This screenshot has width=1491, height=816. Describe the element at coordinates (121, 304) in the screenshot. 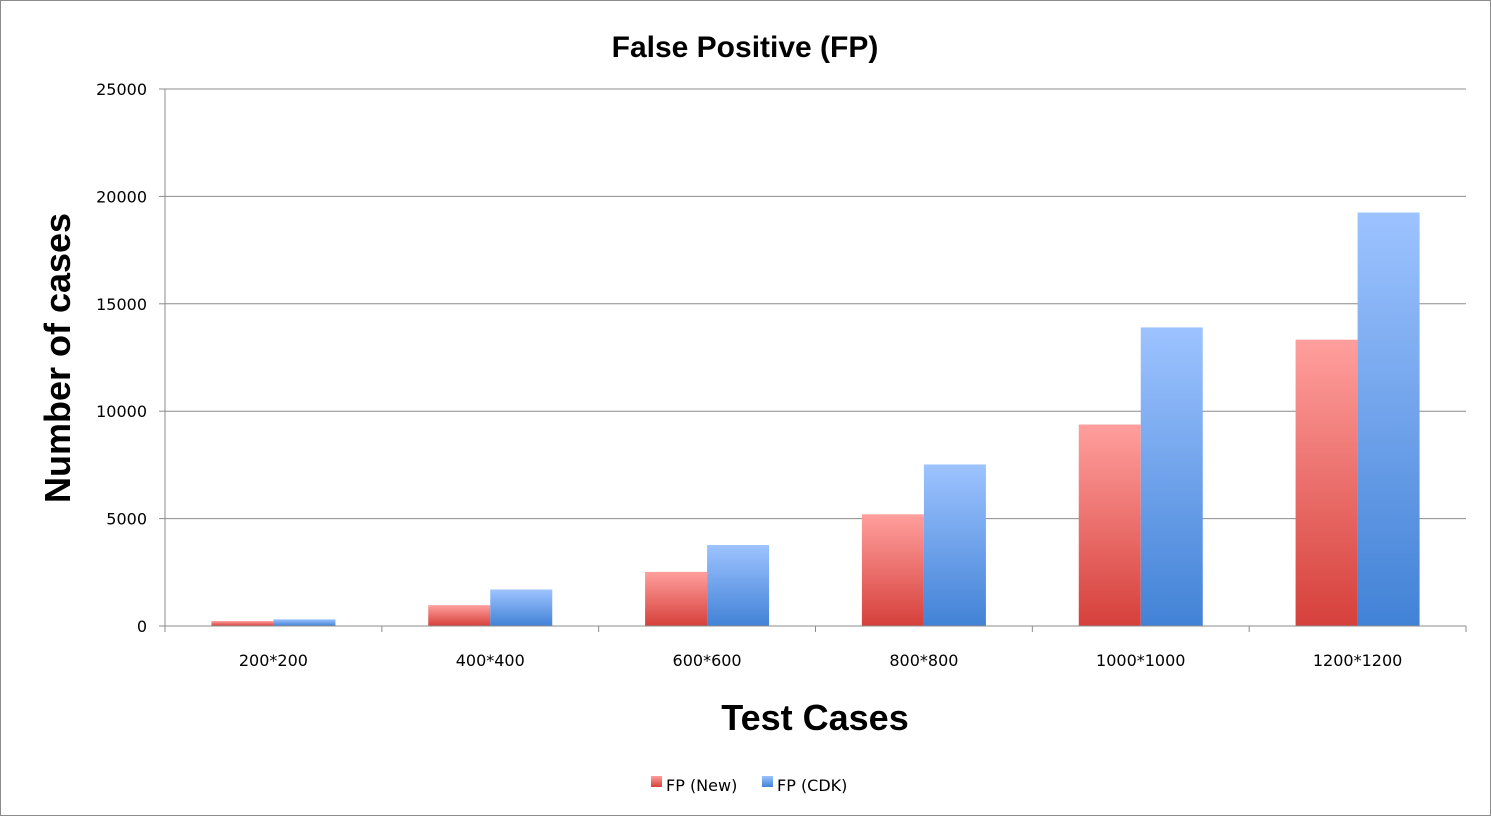

I see `y-tick-label: 15000` at that location.